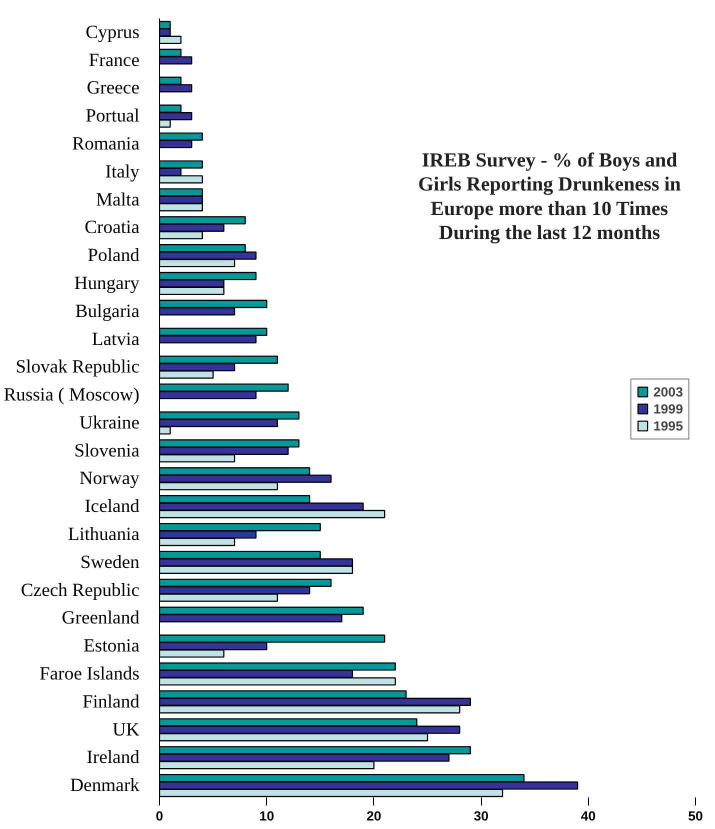  What do you see at coordinates (113, 116) in the screenshot?
I see `y-tick-label: Portual` at bounding box center [113, 116].